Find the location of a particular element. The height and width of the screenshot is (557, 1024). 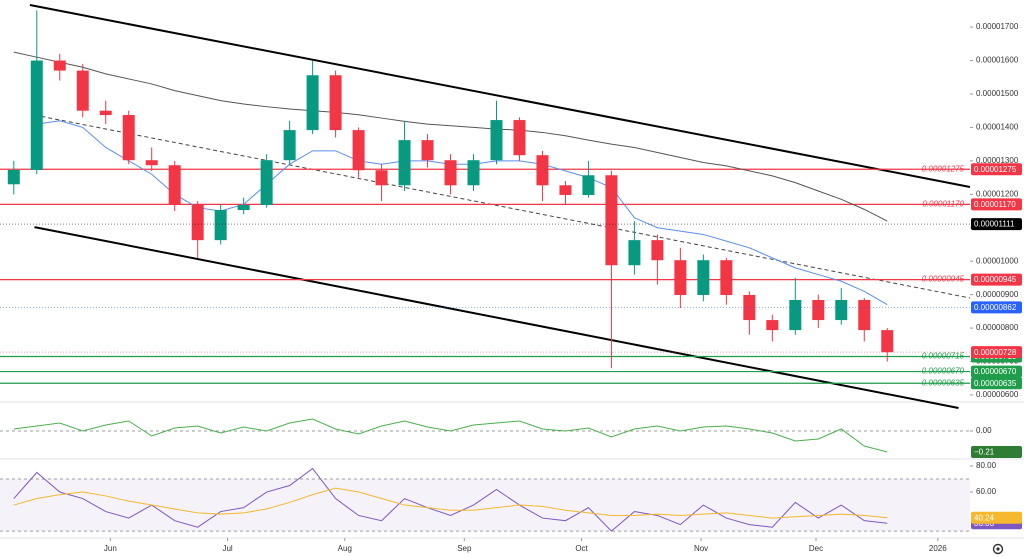

gear-ring is located at coordinates (998, 549).